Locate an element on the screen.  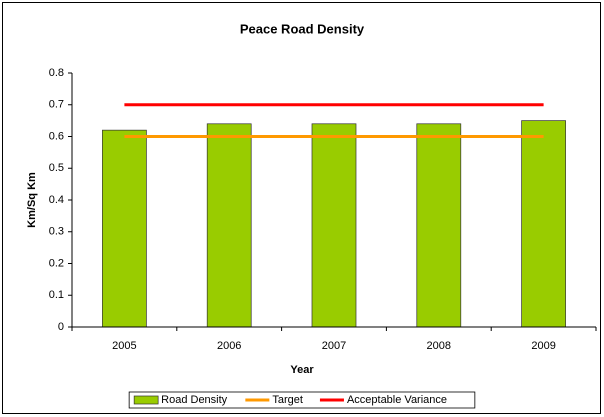
legend-swatch is located at coordinates (146, 400).